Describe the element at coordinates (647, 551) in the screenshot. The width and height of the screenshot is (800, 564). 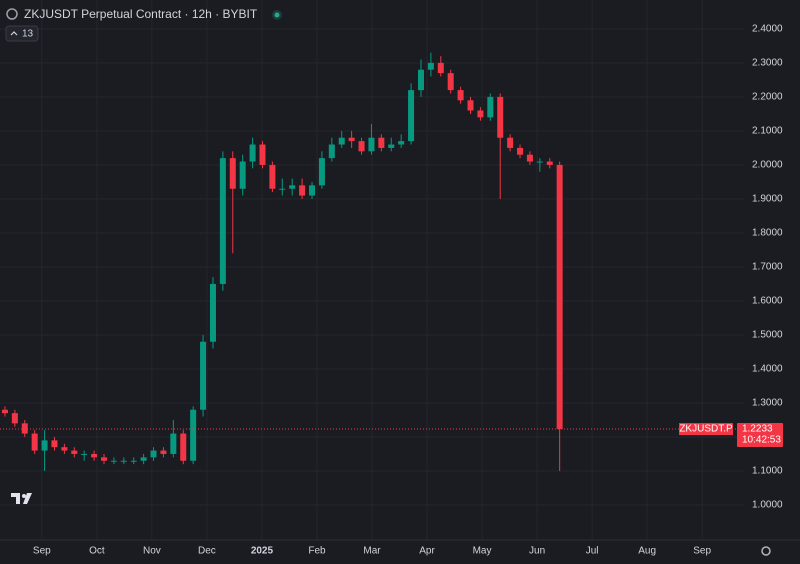
I see `x-tick-label: Aug` at that location.